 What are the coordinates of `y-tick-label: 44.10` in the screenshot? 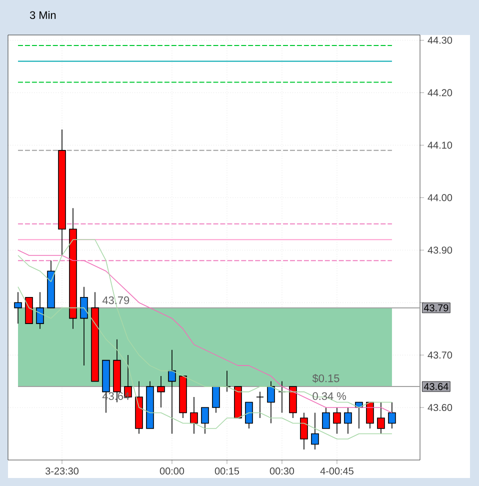 It's located at (440, 145).